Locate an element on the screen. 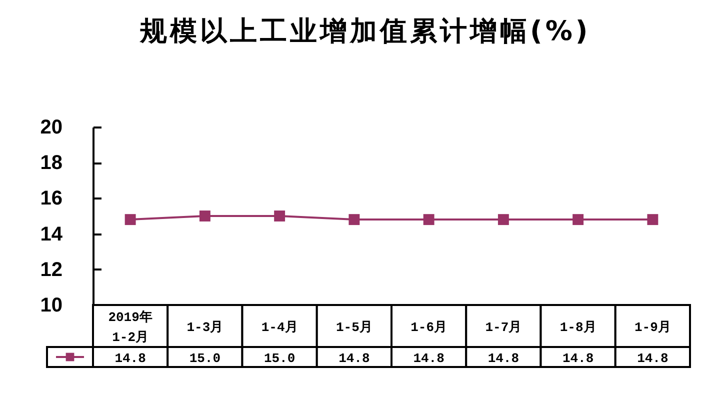 Image resolution: width=728 pixels, height=419 pixels. y-tick-label: 14 is located at coordinates (52, 234).